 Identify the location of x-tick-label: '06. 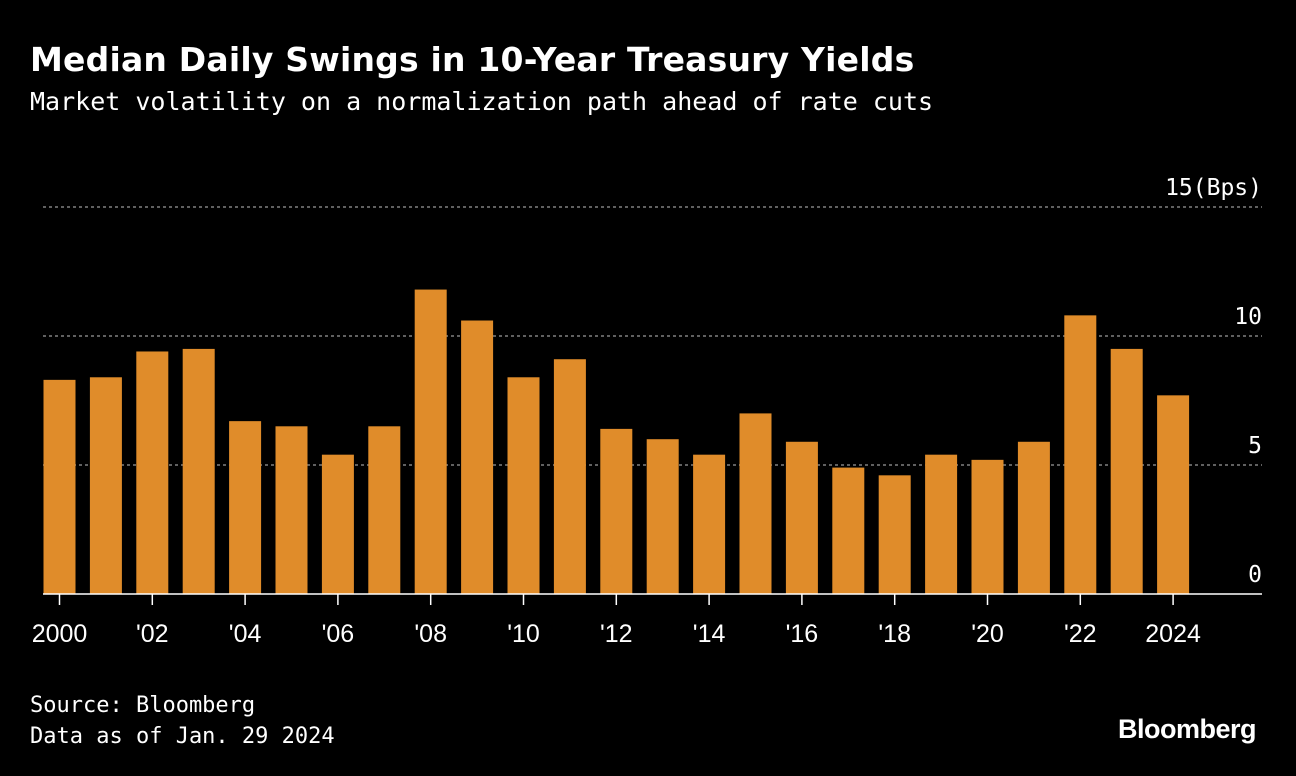
(338, 634).